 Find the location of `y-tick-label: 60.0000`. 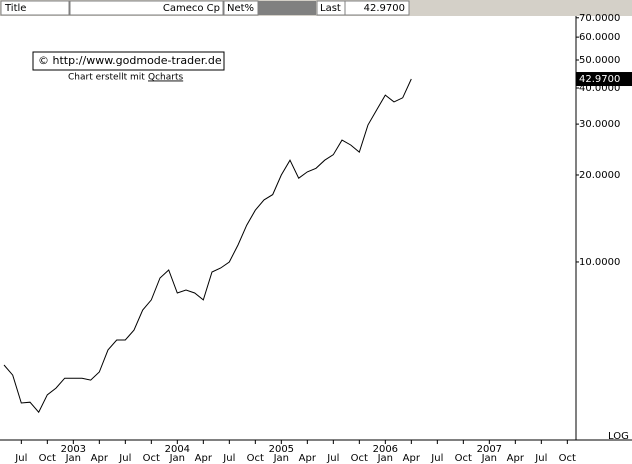

y-tick-label: 60.0000 is located at coordinates (599, 37).